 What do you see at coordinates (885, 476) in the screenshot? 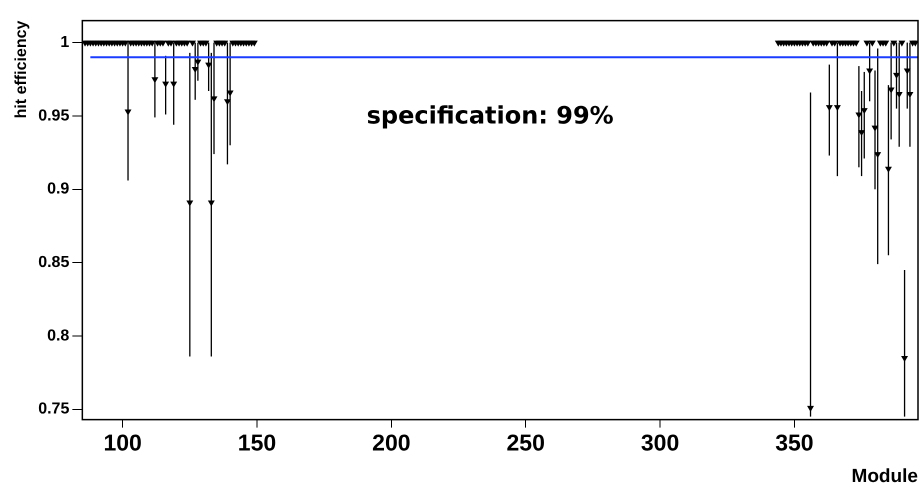
I see `x-axis-title: Module` at bounding box center [885, 476].